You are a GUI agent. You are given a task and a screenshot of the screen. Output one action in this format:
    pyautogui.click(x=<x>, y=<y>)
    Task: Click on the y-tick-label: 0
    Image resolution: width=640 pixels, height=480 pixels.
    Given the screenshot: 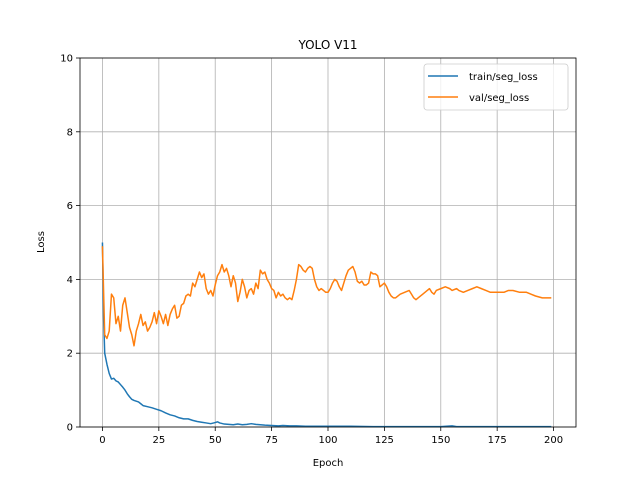 What is the action you would take?
    pyautogui.click(x=70, y=428)
    